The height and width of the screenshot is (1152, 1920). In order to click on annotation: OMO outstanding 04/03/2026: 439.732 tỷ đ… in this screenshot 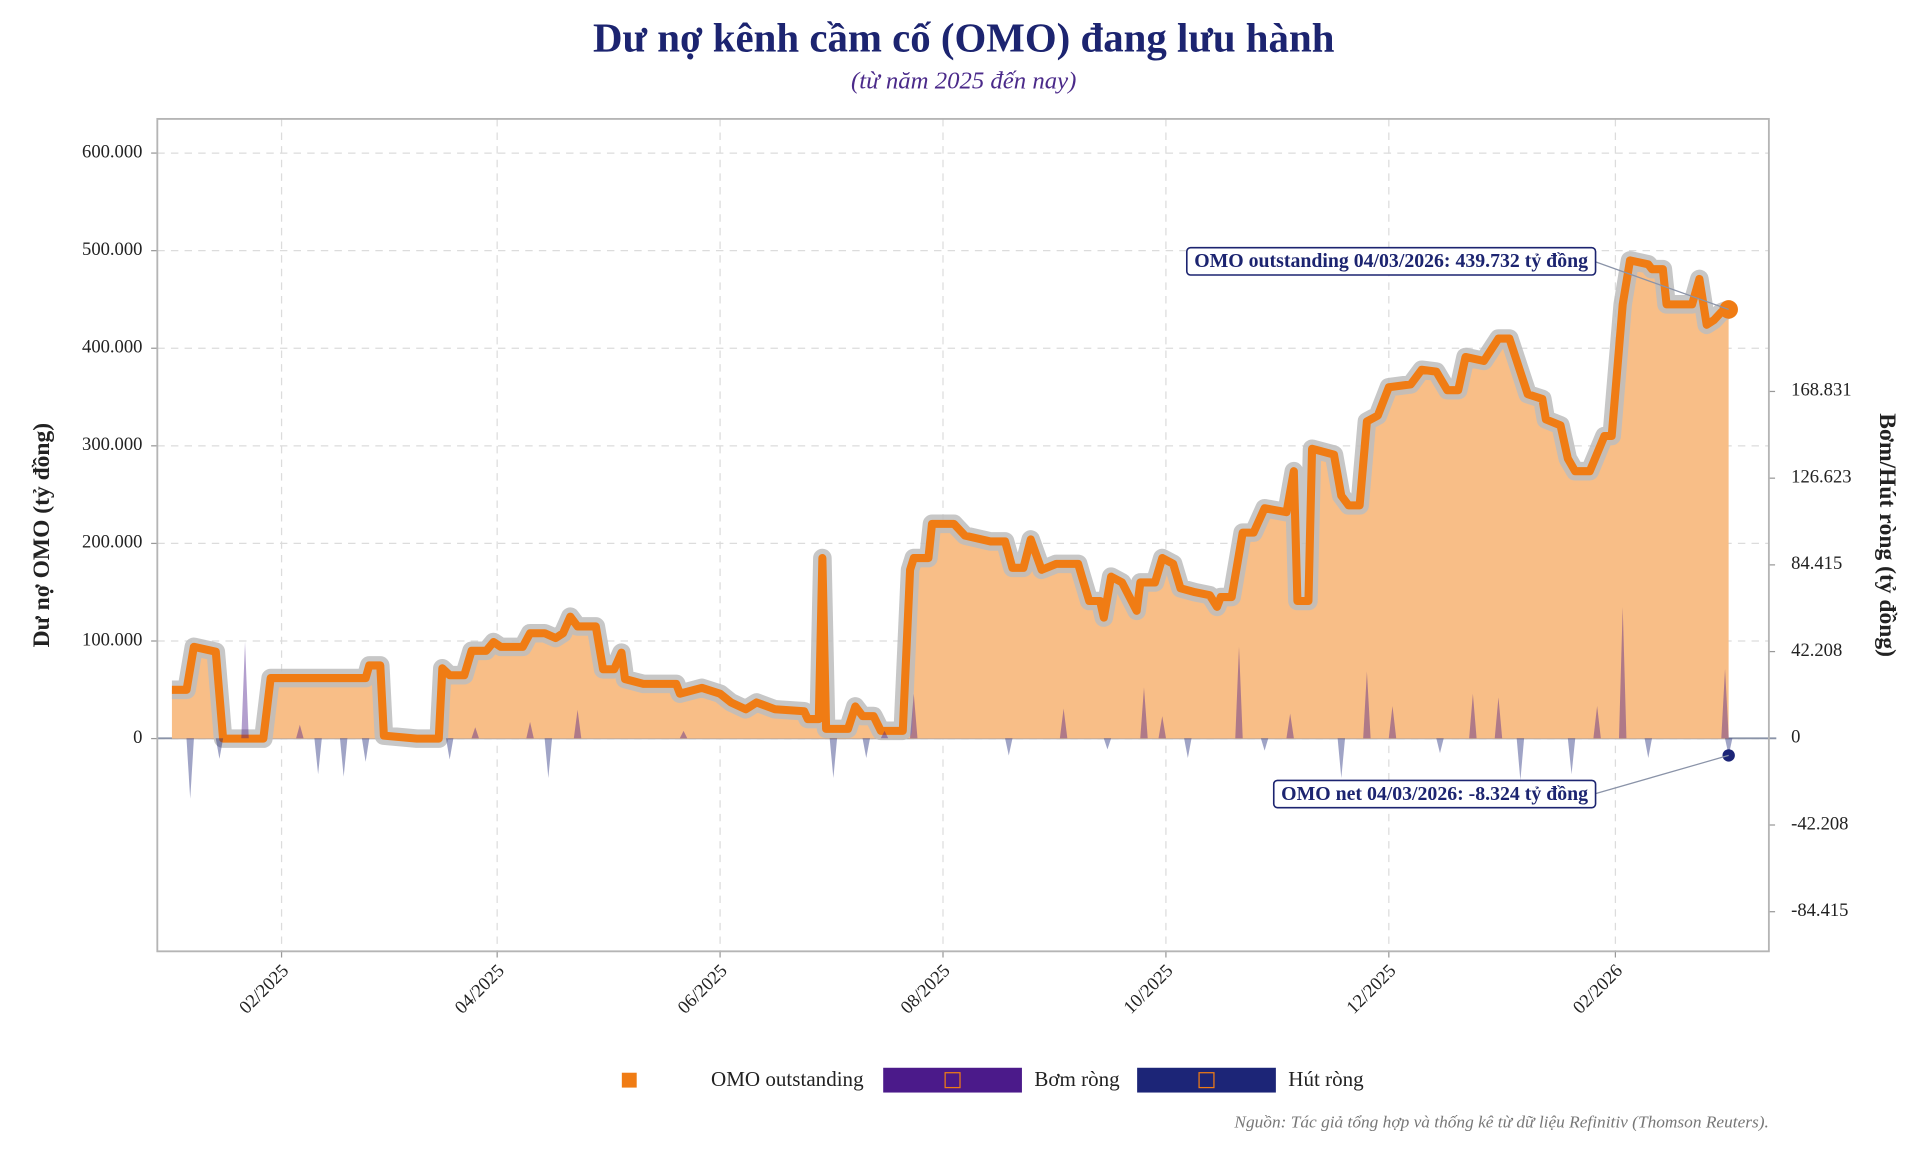, I will do `click(1391, 261)`.